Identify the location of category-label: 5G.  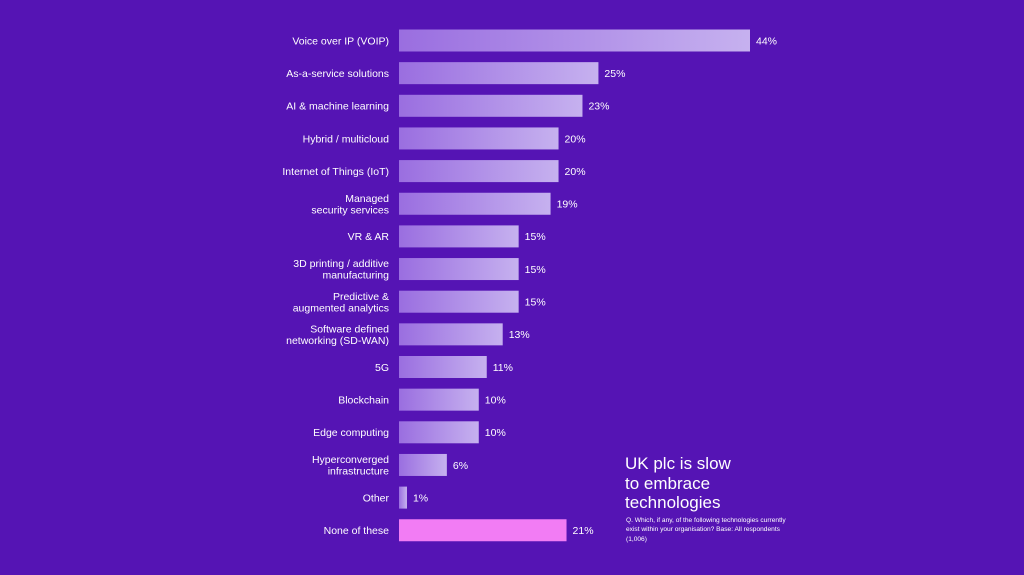
(382, 368).